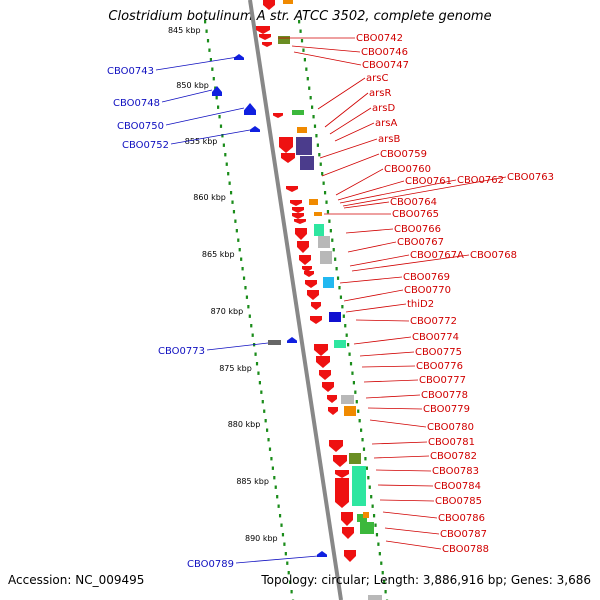  Describe the element at coordinates (181, 351) in the screenshot. I see `gene-label: CBO0773` at that location.